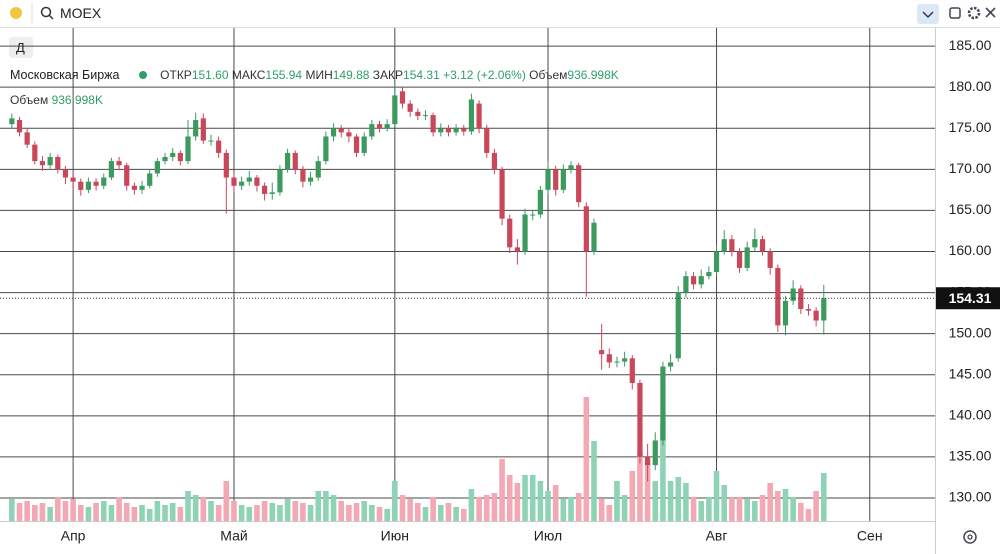 Image resolution: width=1000 pixels, height=554 pixels. What do you see at coordinates (928, 14) in the screenshot?
I see `dropdown-button` at bounding box center [928, 14].